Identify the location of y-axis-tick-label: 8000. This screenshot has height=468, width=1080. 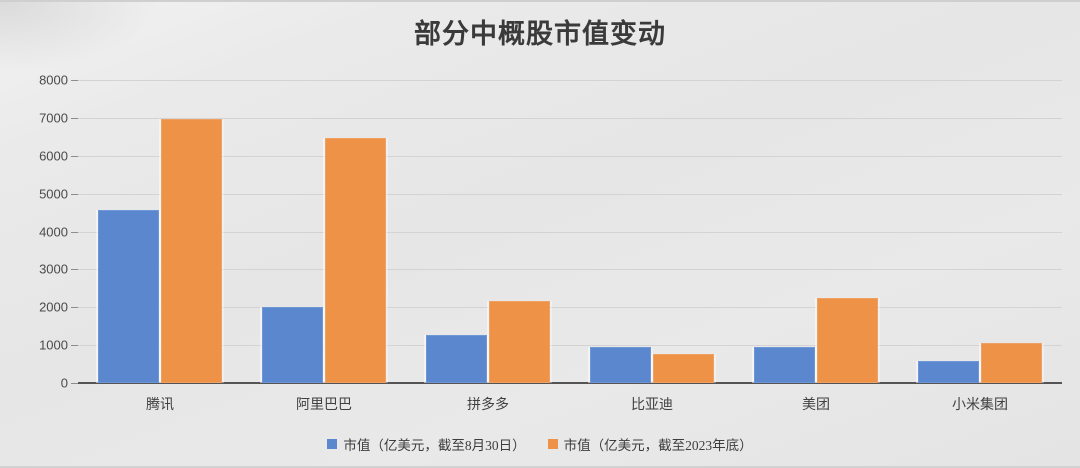
(53, 80).